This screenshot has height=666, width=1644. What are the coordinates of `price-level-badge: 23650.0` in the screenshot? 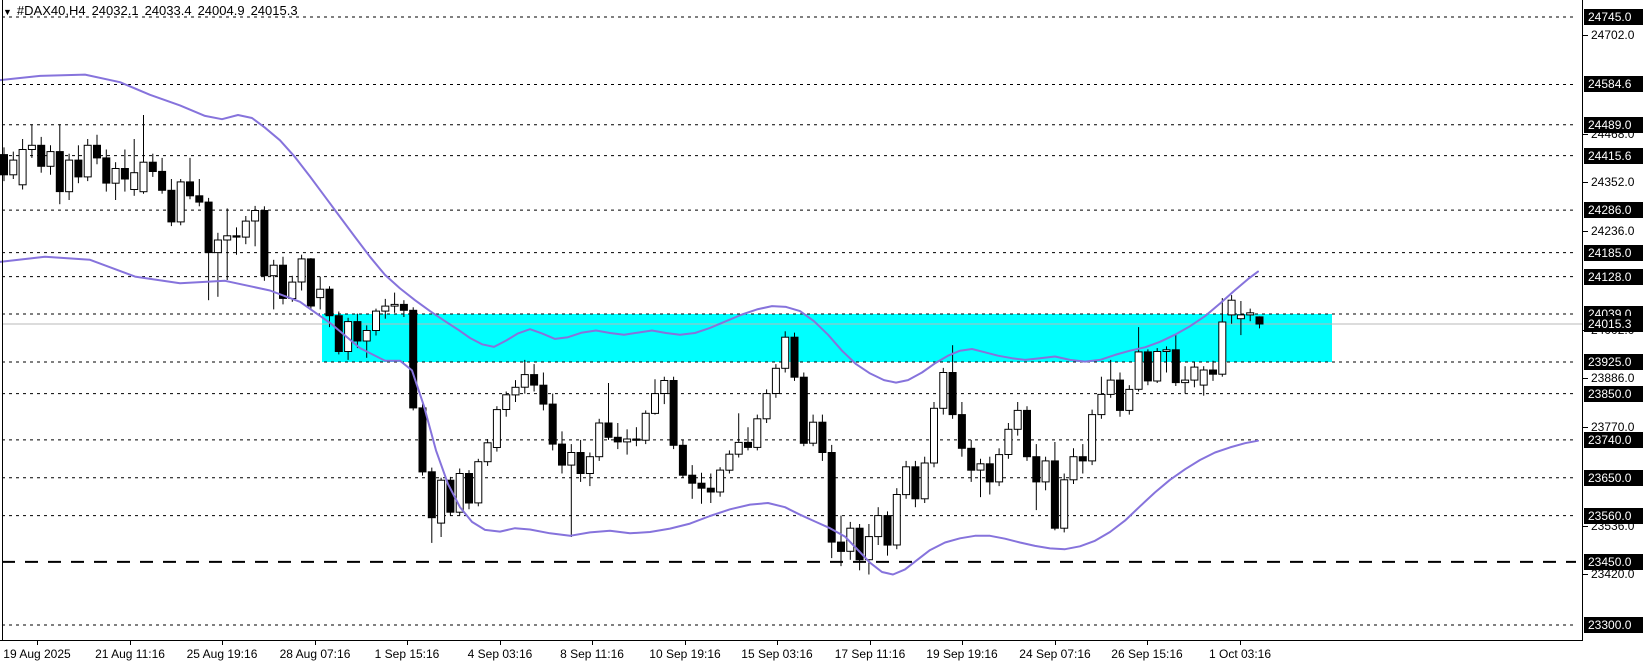 It's located at (1613, 478).